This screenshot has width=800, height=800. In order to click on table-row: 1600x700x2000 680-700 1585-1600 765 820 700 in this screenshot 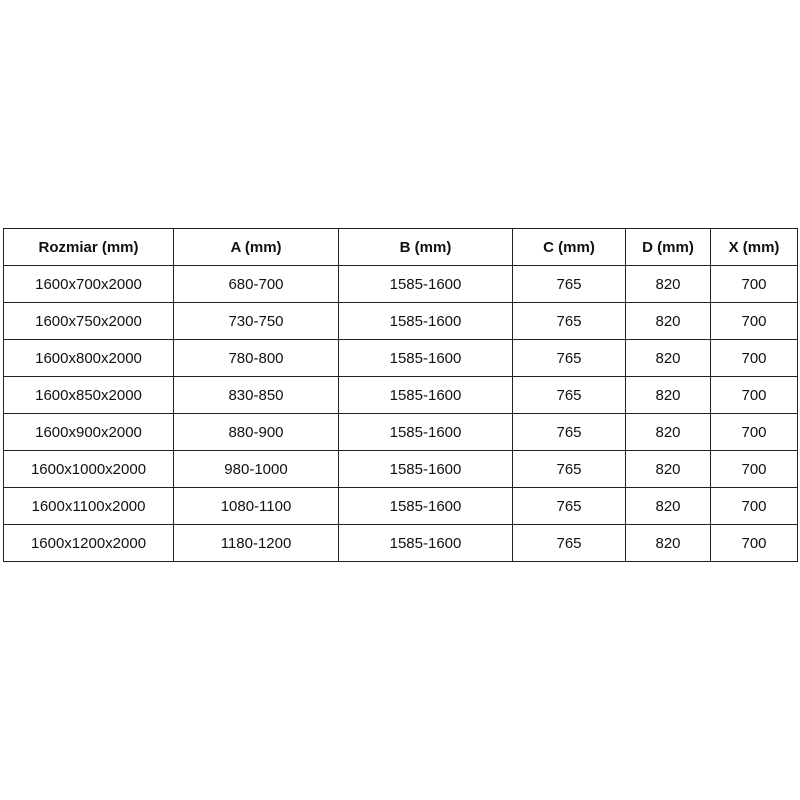, I will do `click(400, 284)`.